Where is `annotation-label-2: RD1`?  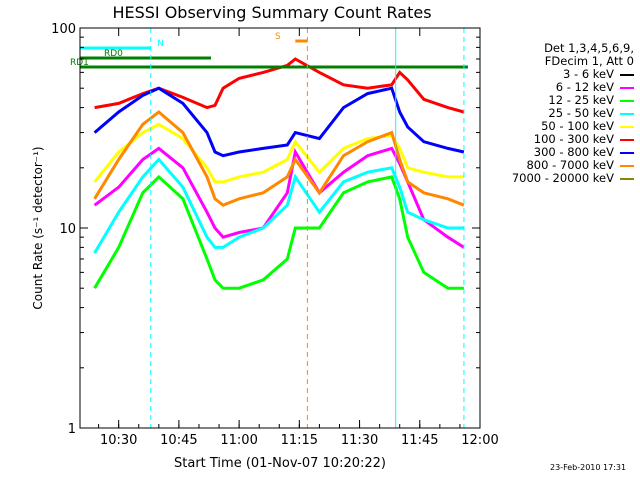
annotation-label-2: RD1 is located at coordinates (79, 63).